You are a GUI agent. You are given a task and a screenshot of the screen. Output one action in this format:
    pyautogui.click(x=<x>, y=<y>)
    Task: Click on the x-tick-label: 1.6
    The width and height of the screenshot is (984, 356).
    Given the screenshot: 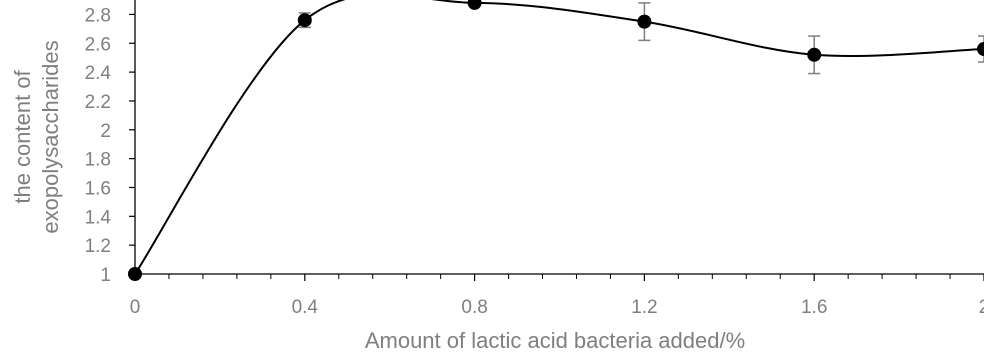 What is the action you would take?
    pyautogui.click(x=814, y=307)
    